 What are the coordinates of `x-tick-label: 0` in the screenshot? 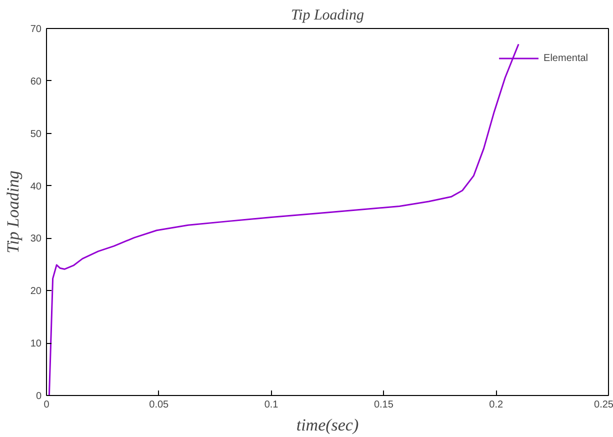 It's located at (47, 405).